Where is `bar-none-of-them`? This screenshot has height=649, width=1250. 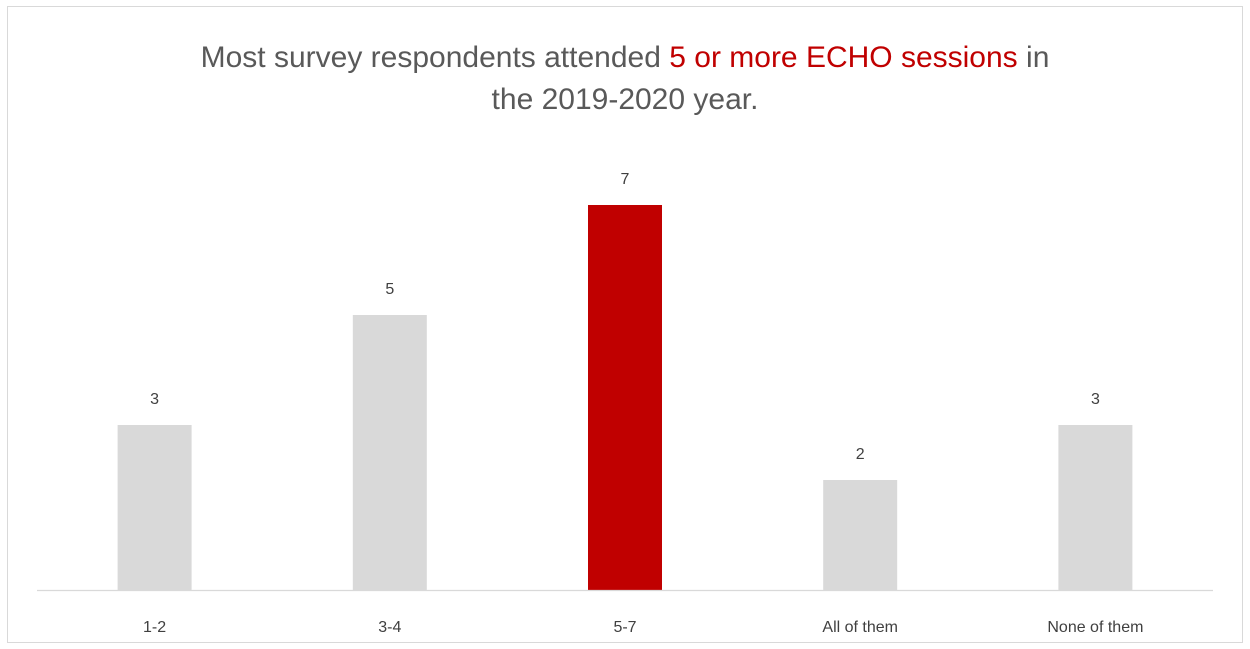
bar-none-of-them is located at coordinates (1095, 507).